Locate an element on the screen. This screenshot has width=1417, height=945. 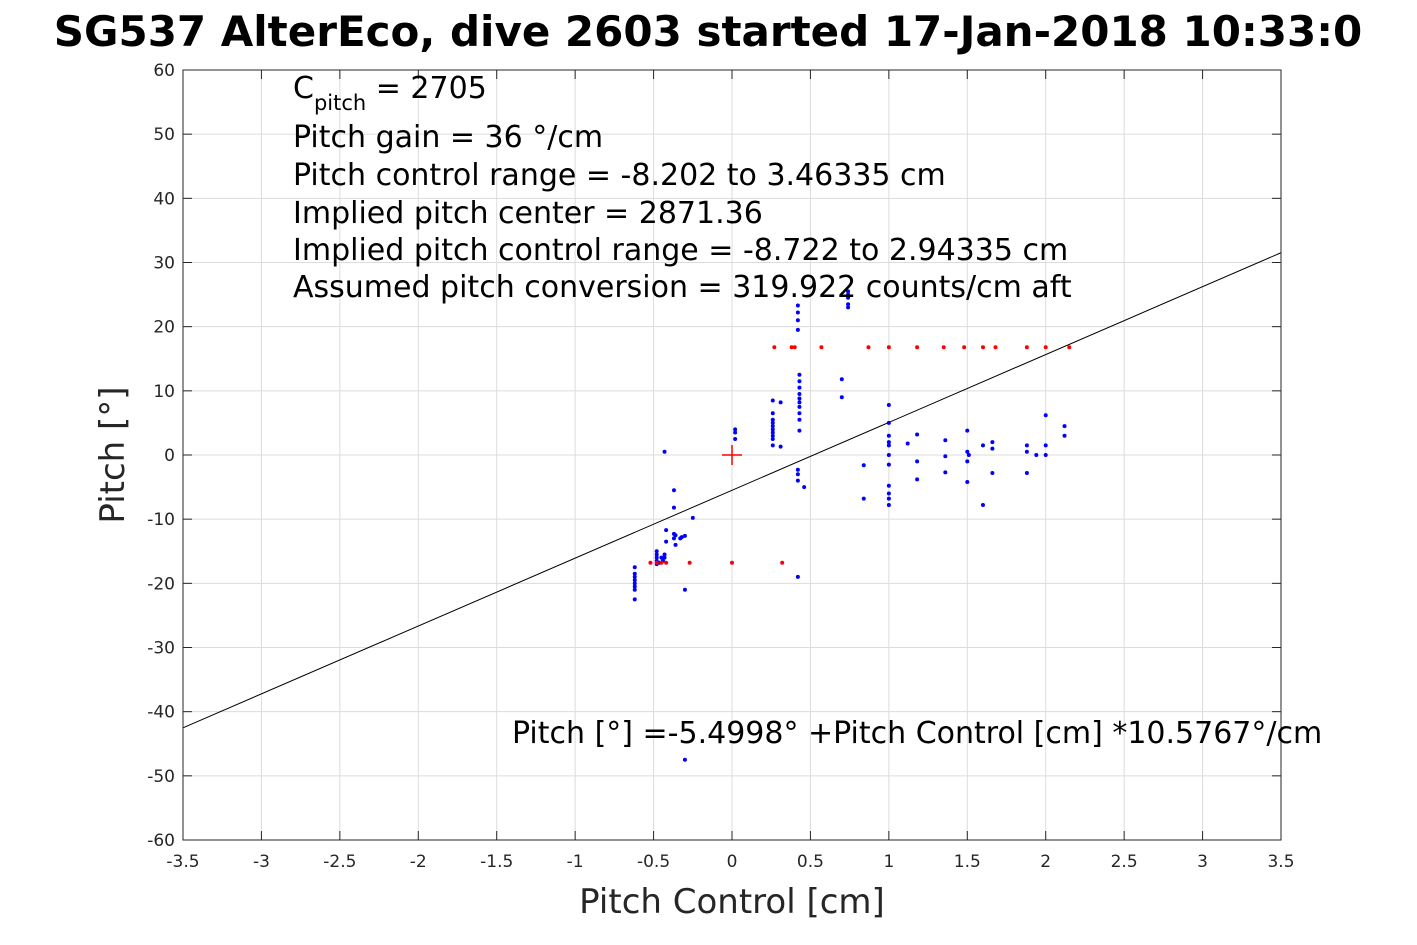
y-tick-label: 30 is located at coordinates (164, 264).